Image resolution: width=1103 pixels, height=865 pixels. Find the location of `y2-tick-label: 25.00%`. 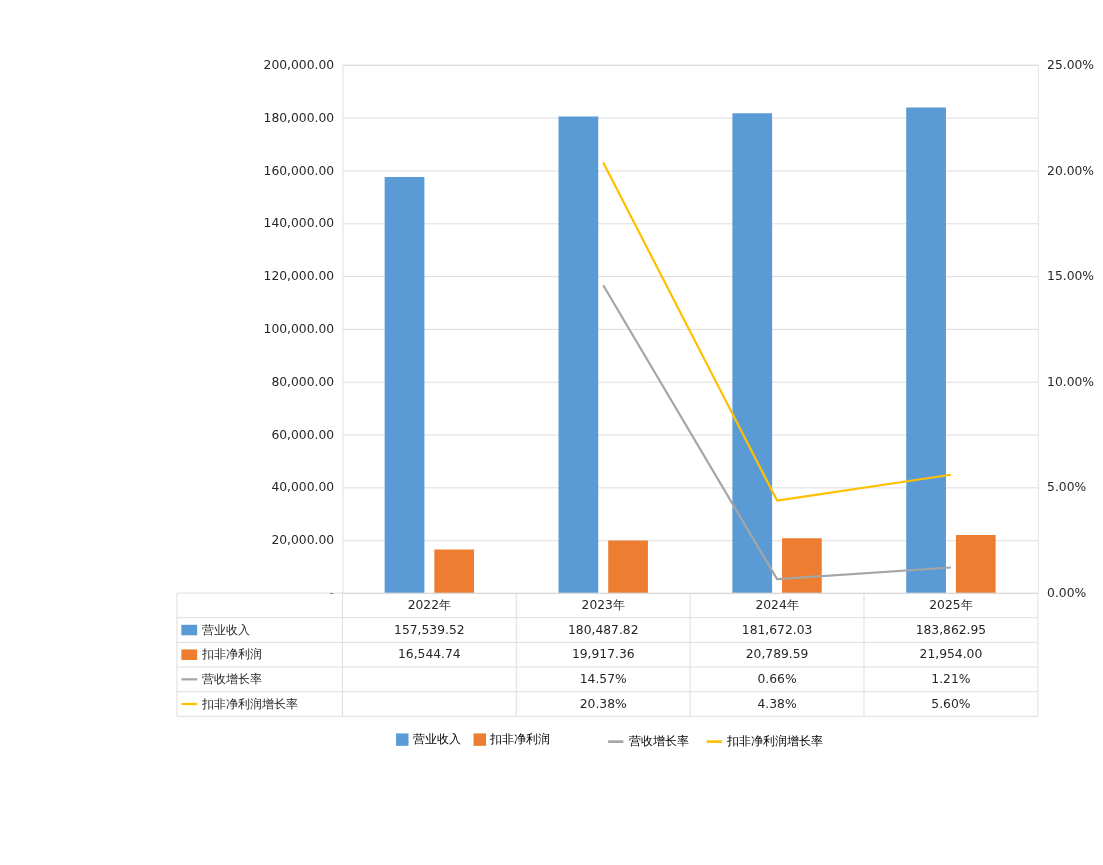

y2-tick-label: 25.00% is located at coordinates (1071, 64).